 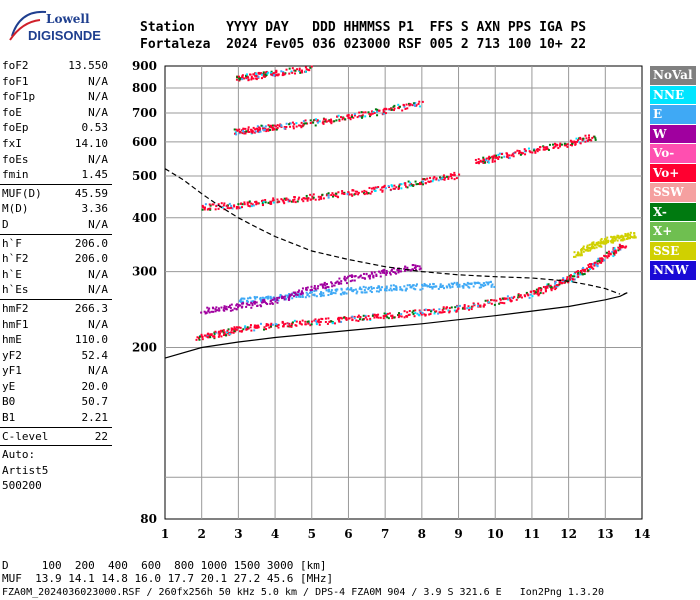 What do you see at coordinates (91, 259) in the screenshot?
I see `param-value: 206.0` at bounding box center [91, 259].